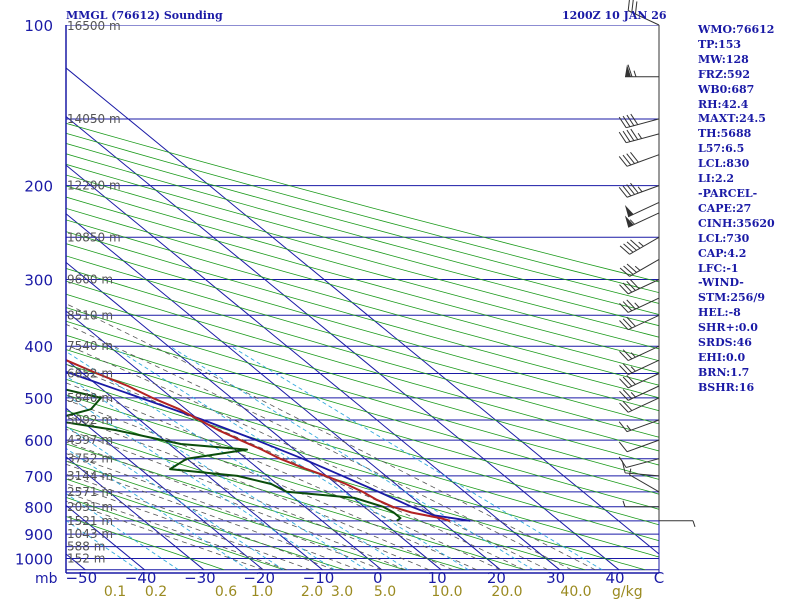 The width and height of the screenshot is (800, 600). I want to click on mixing-ratio-label: 0.6, so click(226, 592).